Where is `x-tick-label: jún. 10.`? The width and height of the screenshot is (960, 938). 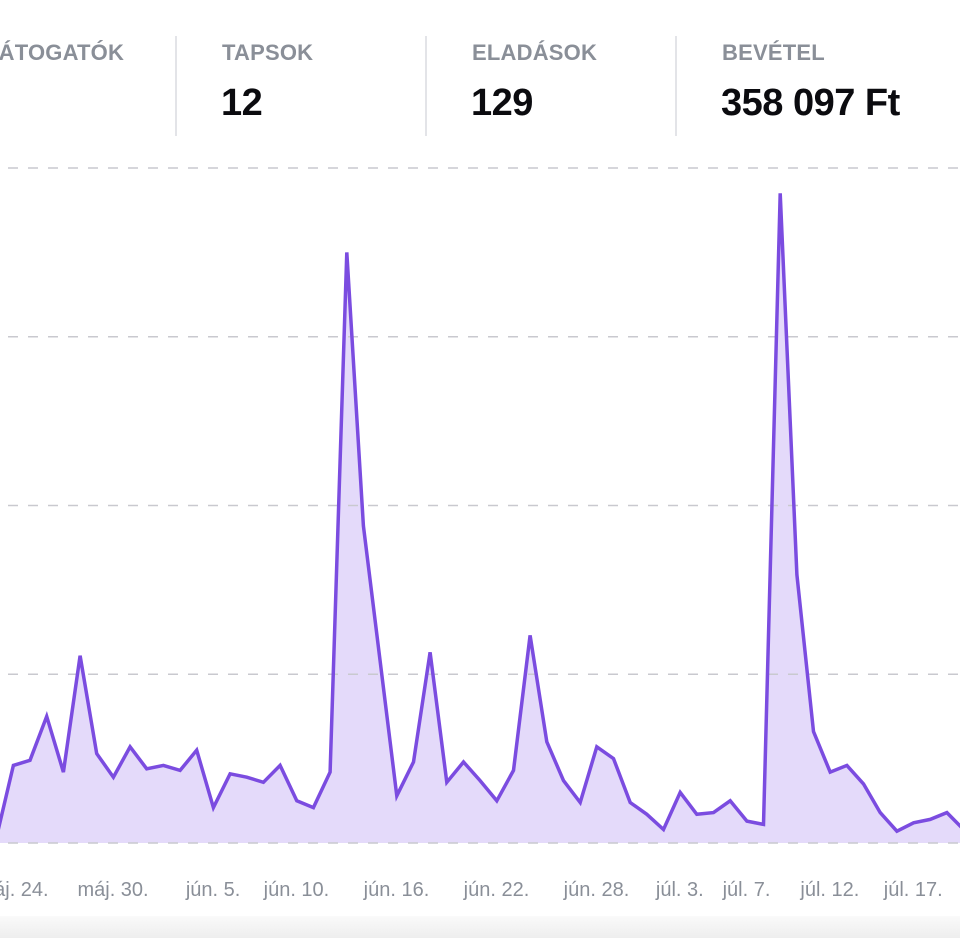 x-tick-label: jún. 10. is located at coordinates (296, 890).